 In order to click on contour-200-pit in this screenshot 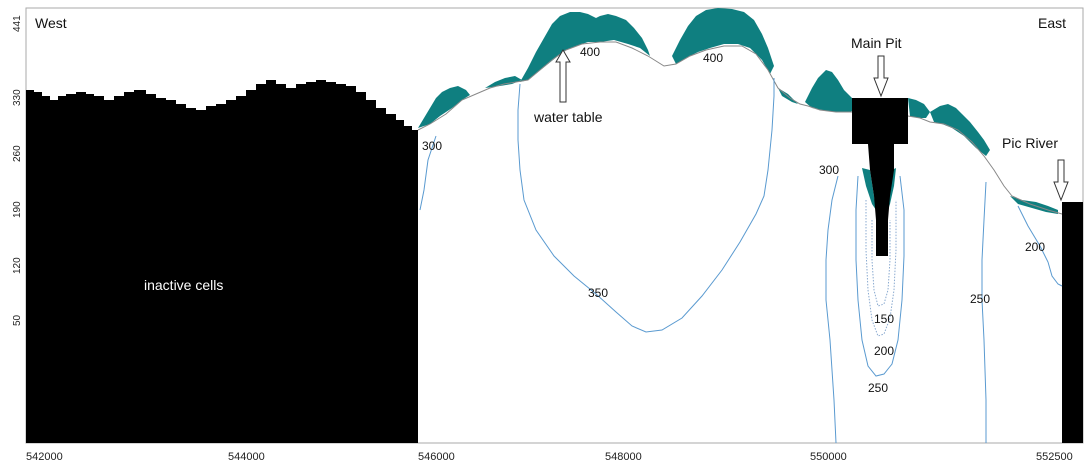, I will do `click(881, 268)`.